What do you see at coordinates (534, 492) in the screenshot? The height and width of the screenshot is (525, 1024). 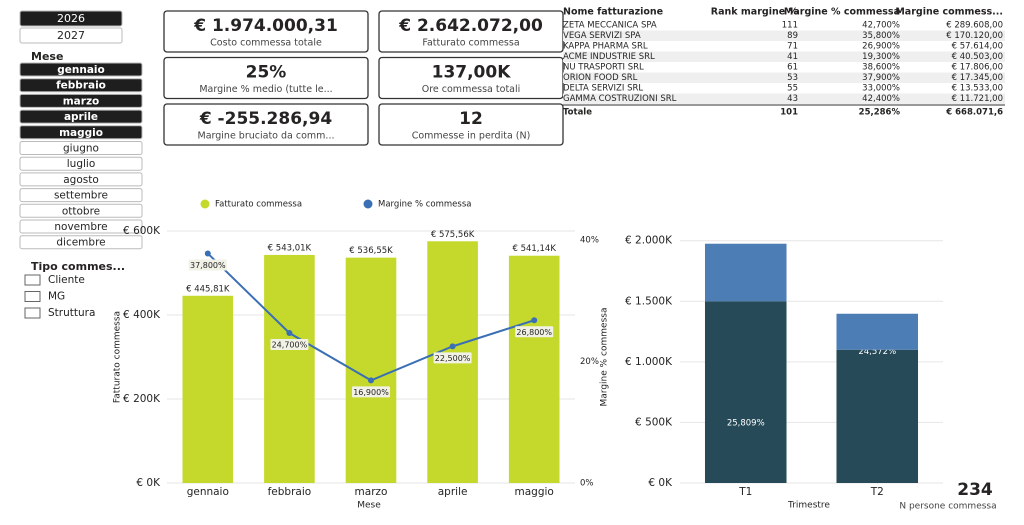 I see `x-tick-label: maggio` at bounding box center [534, 492].